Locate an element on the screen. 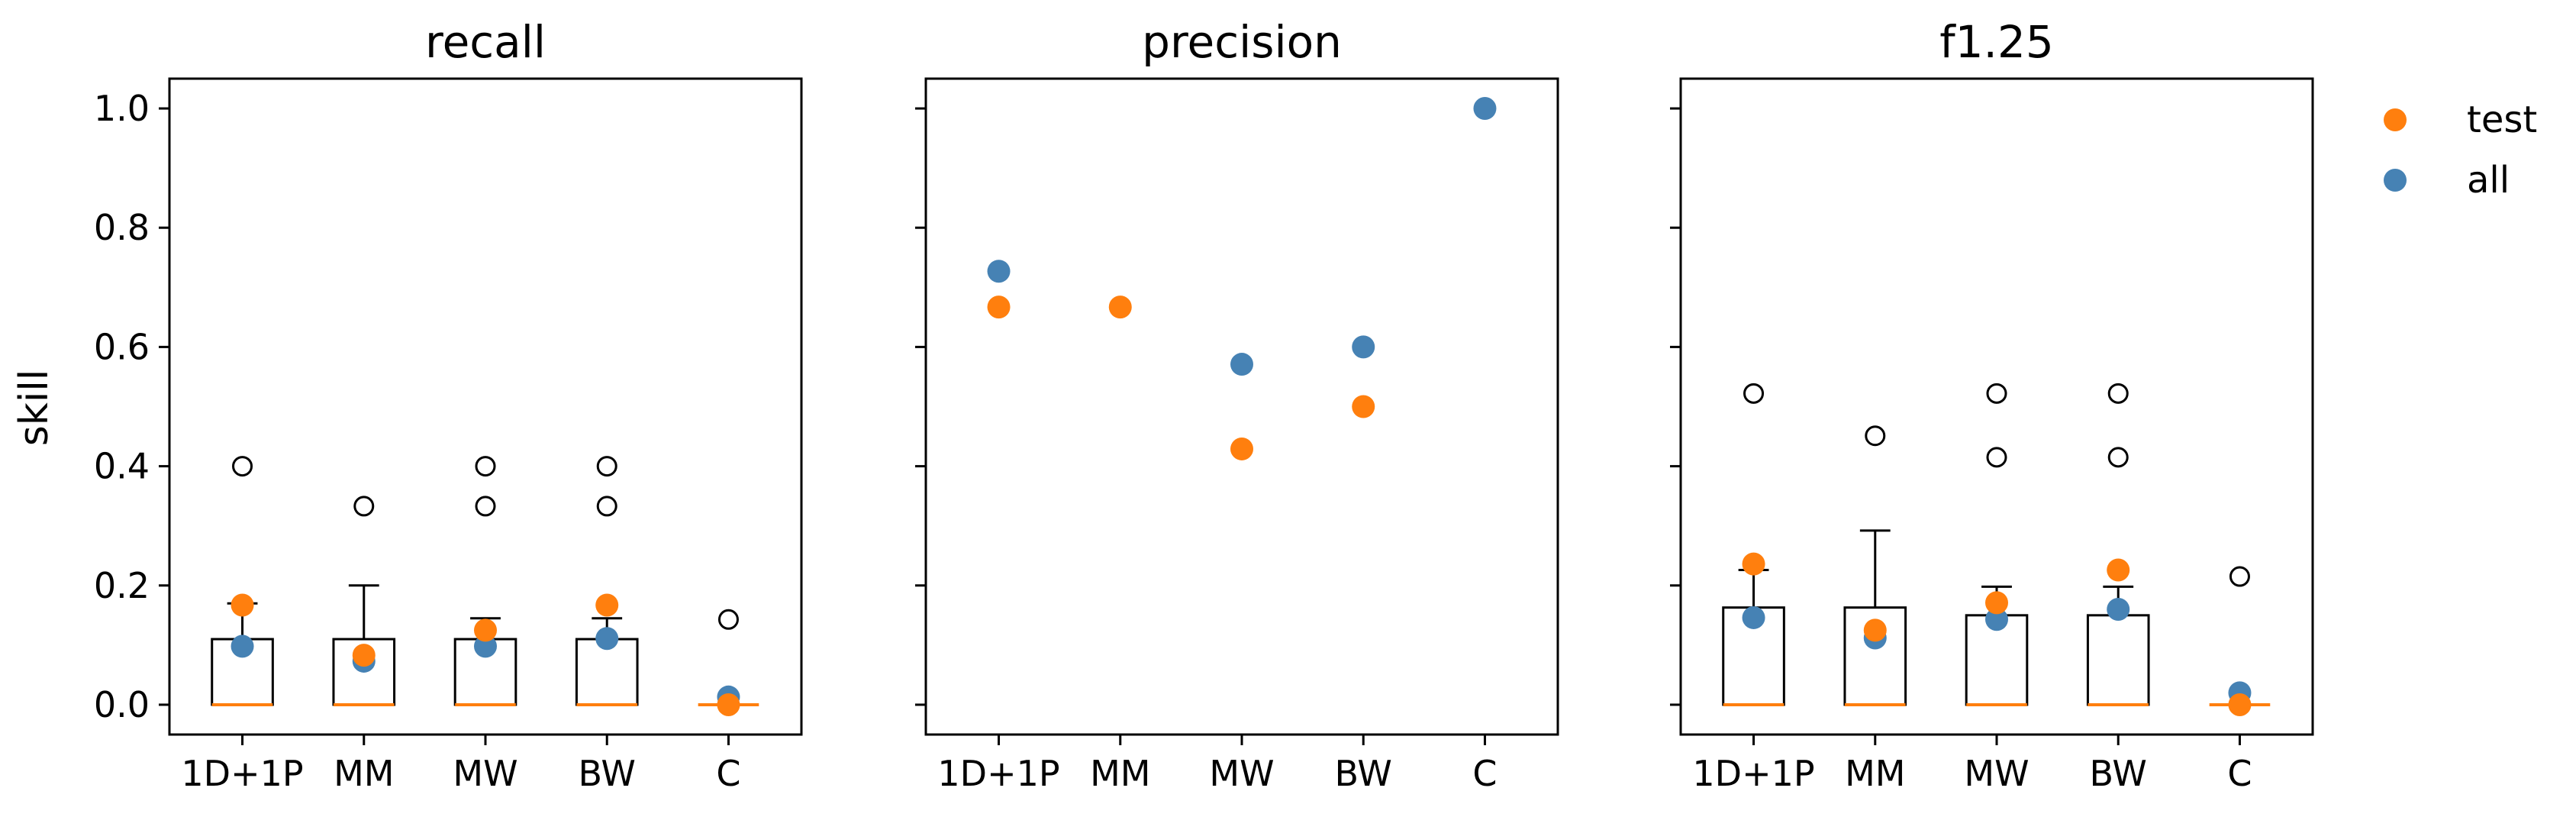  legend-marker-test is located at coordinates (2396, 120).